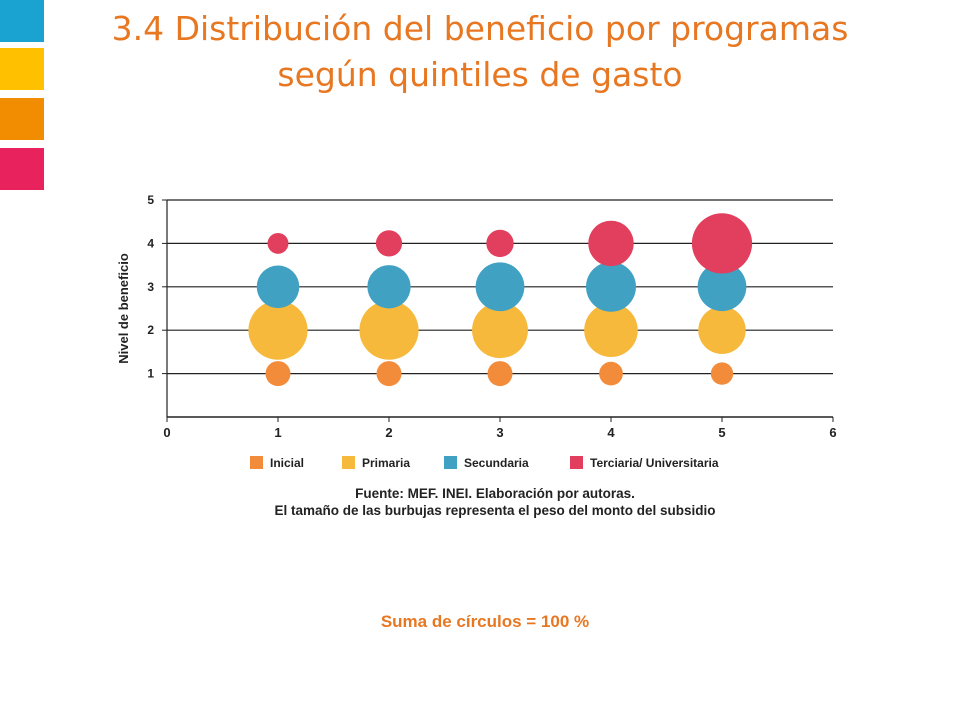 Image resolution: width=960 pixels, height=720 pixels. Describe the element at coordinates (499, 432) in the screenshot. I see `x-tick-label: 3` at that location.